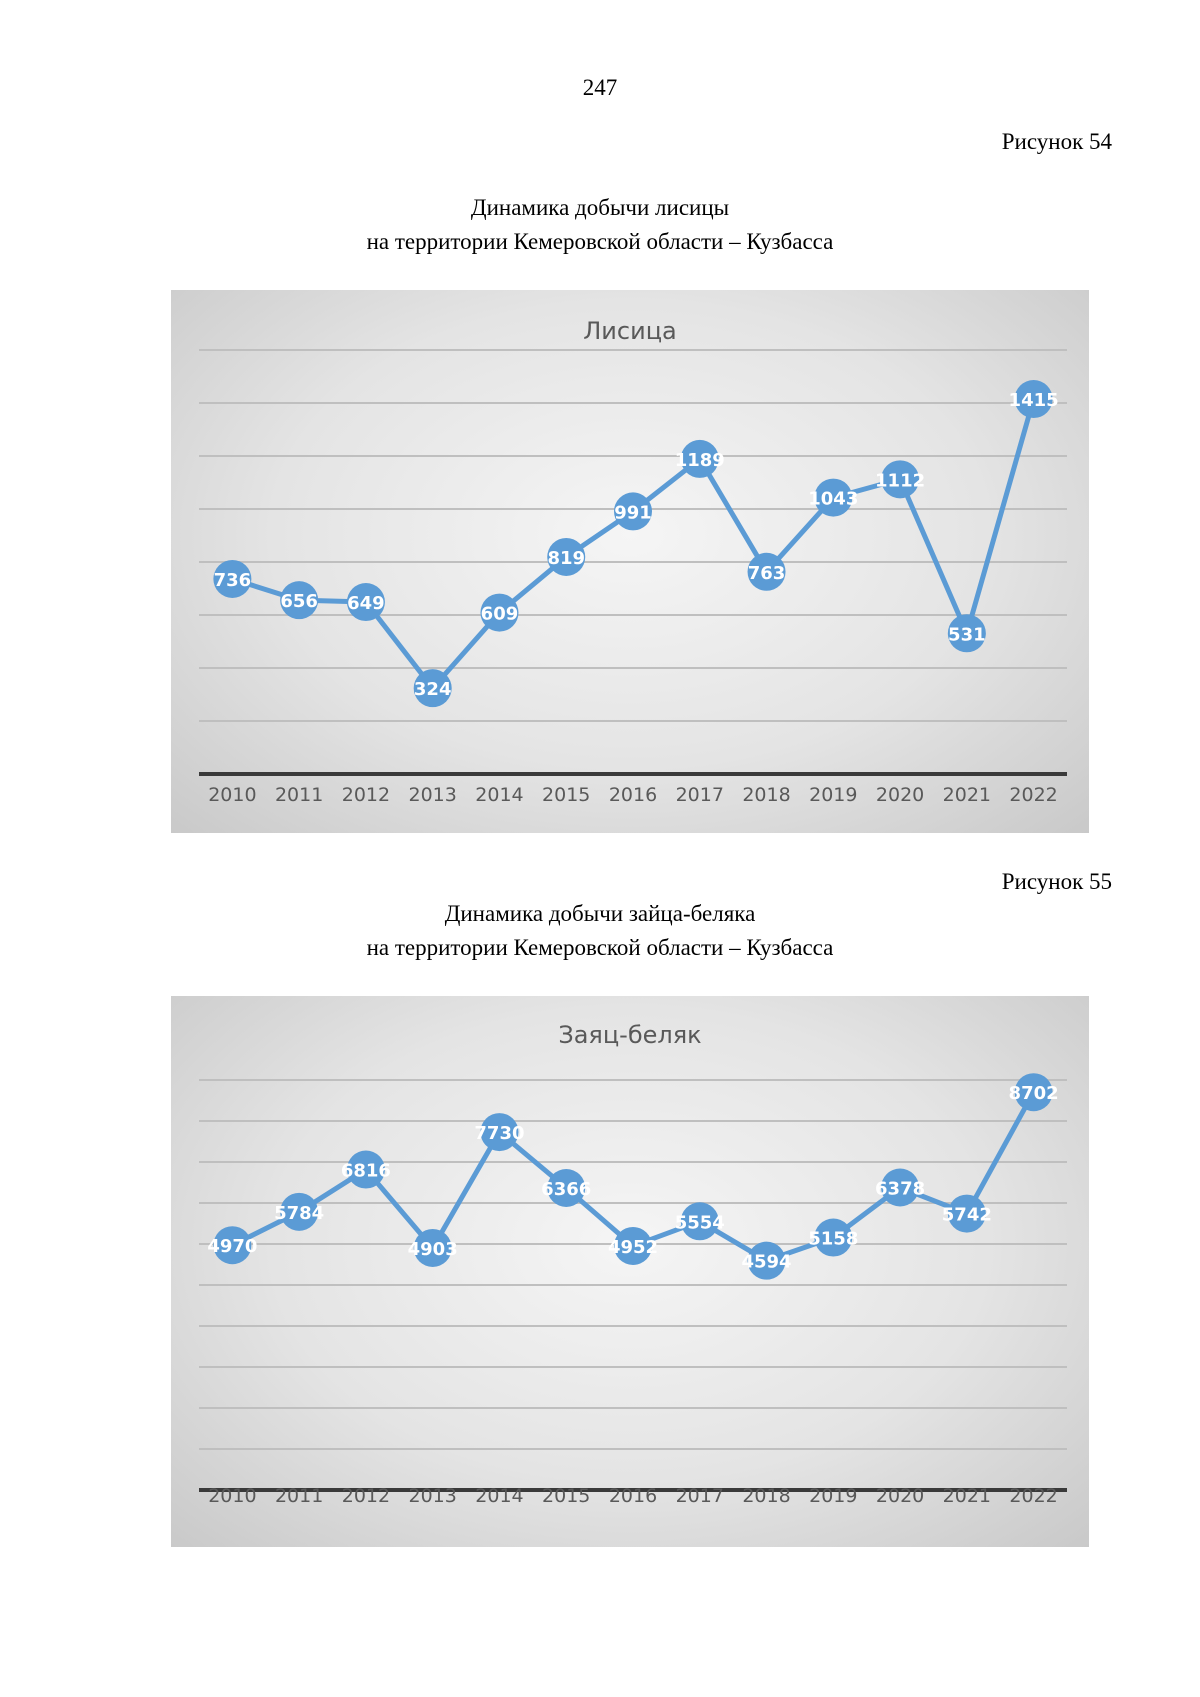 This screenshot has width=1200, height=1697. I want to click on fox-data-label: 1043, so click(833, 499).